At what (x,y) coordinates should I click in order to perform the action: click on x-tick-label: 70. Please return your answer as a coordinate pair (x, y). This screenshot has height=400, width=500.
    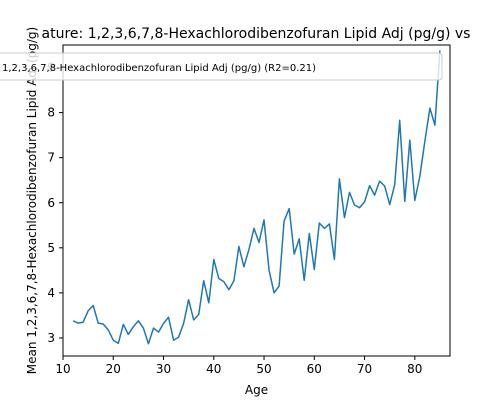
    Looking at the image, I should click on (364, 369).